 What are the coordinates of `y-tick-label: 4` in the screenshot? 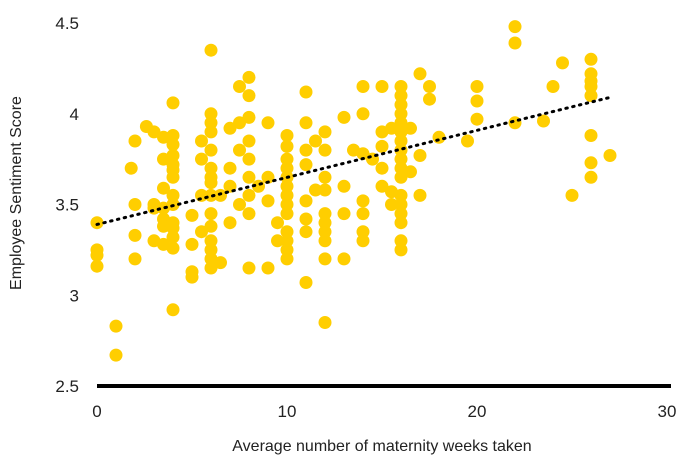 It's located at (74, 114).